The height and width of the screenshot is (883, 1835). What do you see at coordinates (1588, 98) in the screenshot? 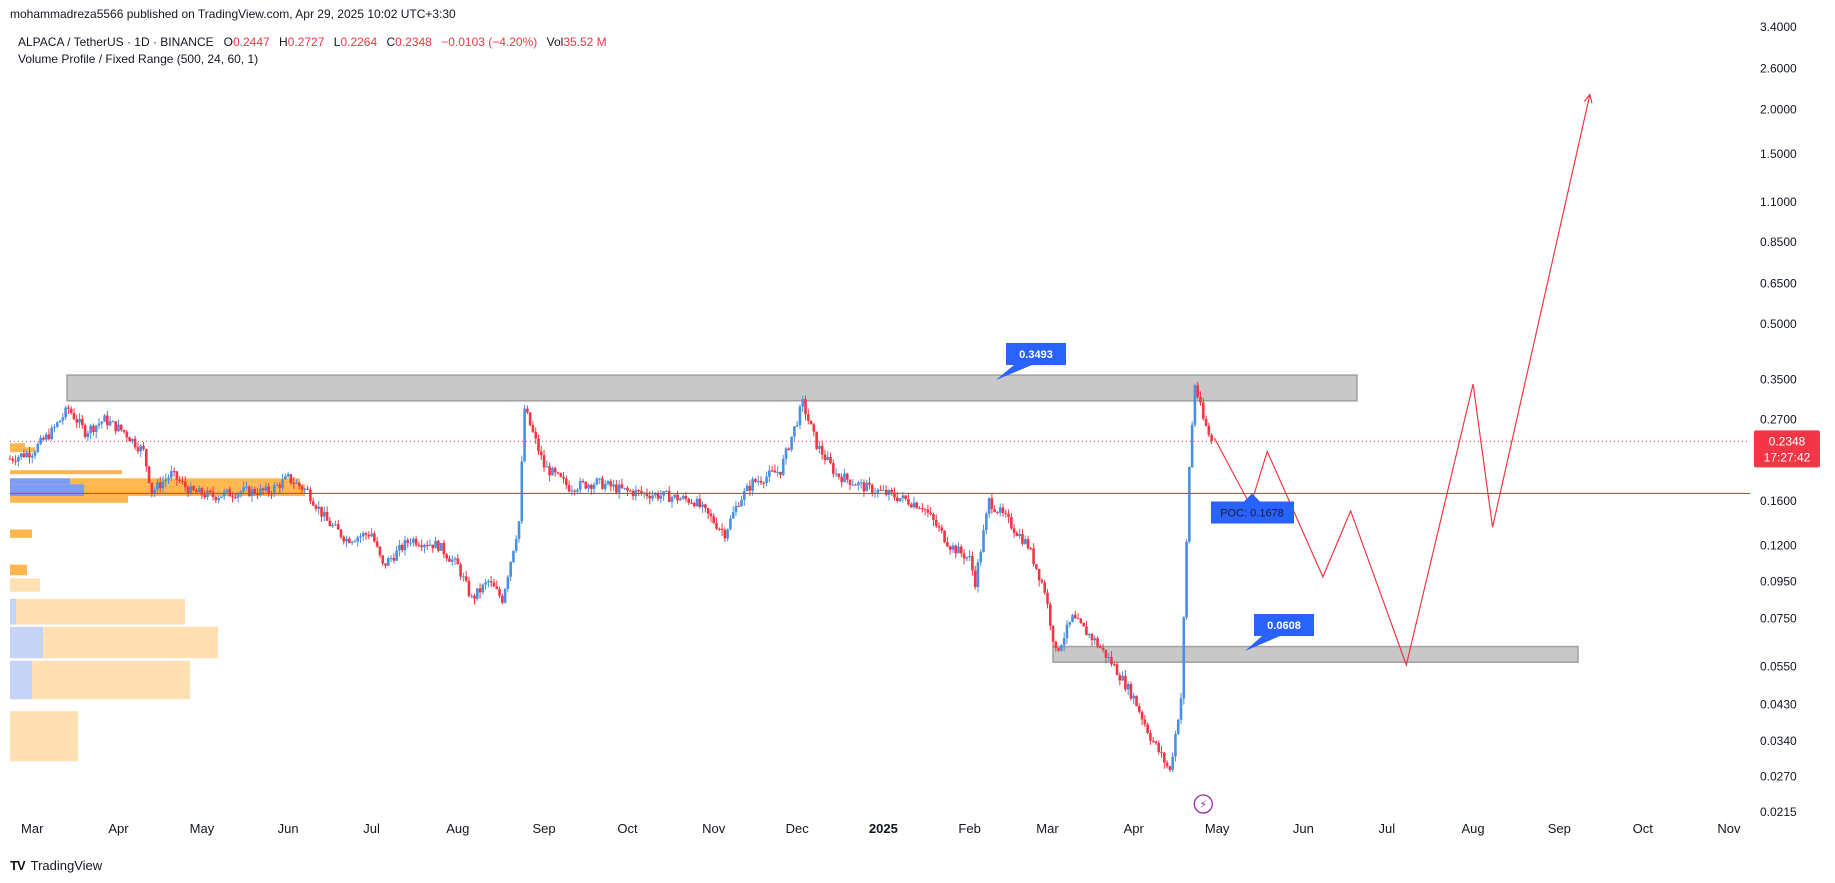
I see `projection-arrowhead` at bounding box center [1588, 98].